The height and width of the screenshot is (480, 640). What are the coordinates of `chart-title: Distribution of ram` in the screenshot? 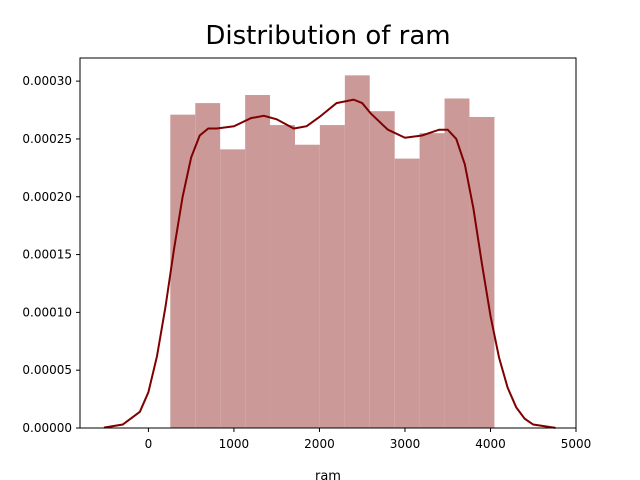 It's located at (327, 36).